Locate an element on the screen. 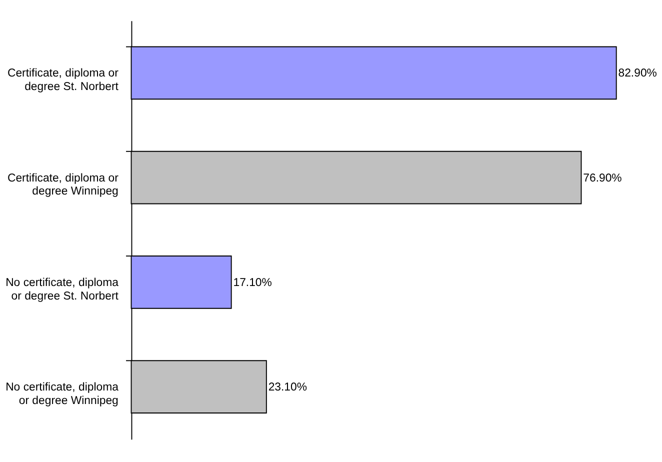  y-tick-label: No certificate, diploma or degree Winnipeg is located at coordinates (63, 394).